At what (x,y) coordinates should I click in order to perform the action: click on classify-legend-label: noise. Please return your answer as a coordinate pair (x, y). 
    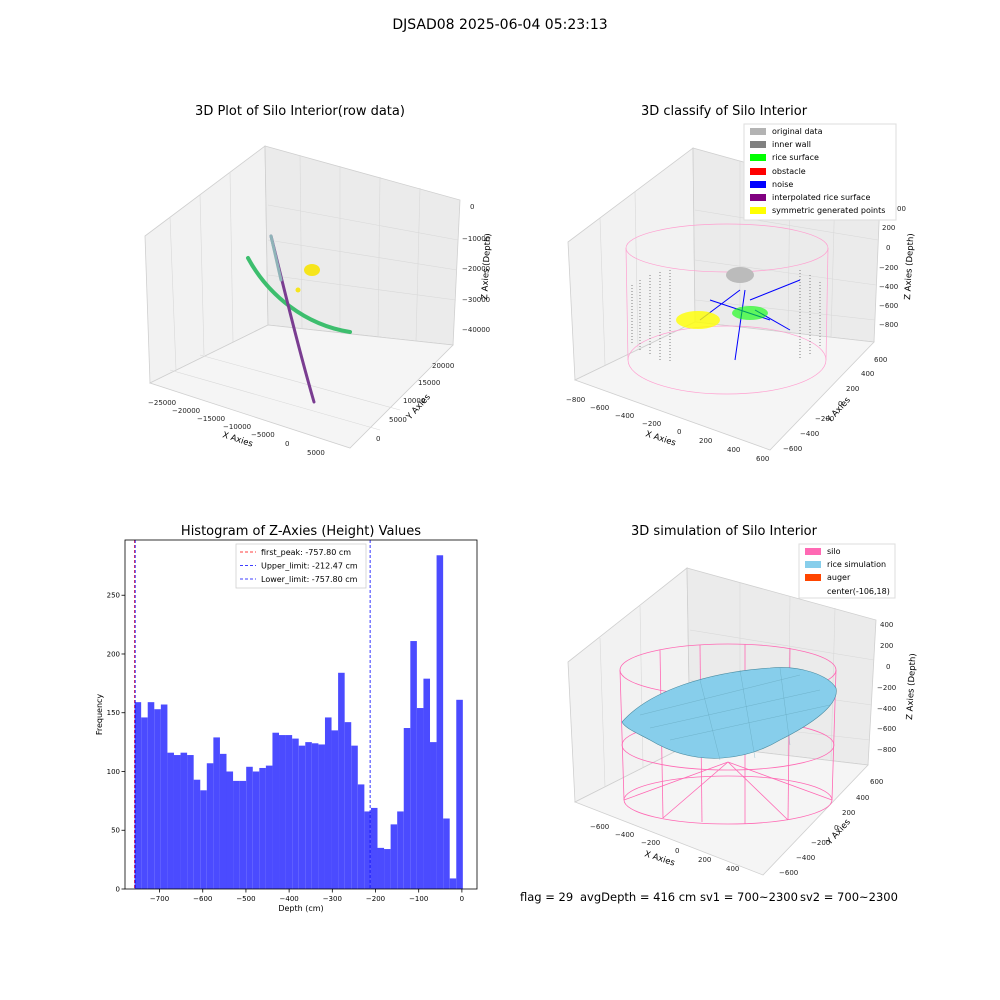
    Looking at the image, I should click on (783, 184).